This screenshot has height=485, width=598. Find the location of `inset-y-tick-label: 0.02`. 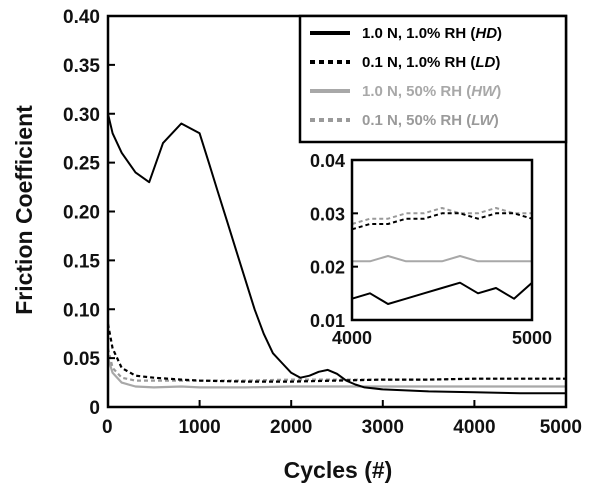

inset-y-tick-label: 0.02 is located at coordinates (327, 268).